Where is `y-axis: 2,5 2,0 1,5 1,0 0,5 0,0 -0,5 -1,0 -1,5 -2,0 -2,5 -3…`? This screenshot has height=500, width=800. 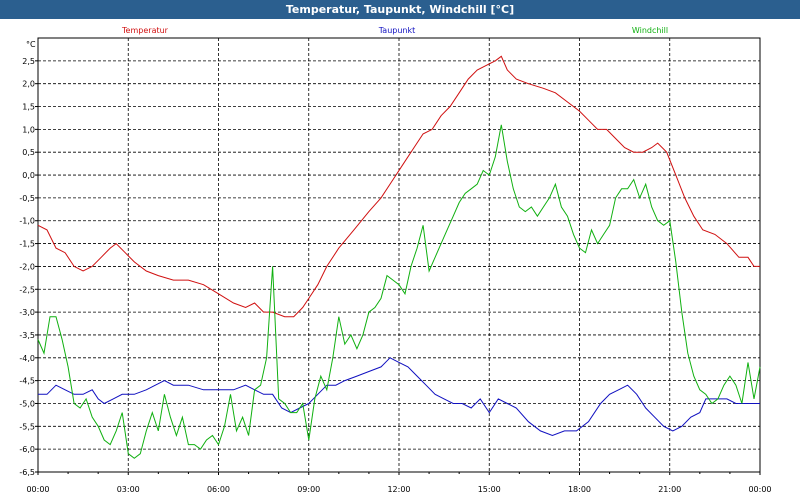 y-axis: 2,5 2,0 1,5 1,0 0,5 0,0 -0,5 -1,0 -1,5 -2,0 -2,5 -3… is located at coordinates (28, 267).